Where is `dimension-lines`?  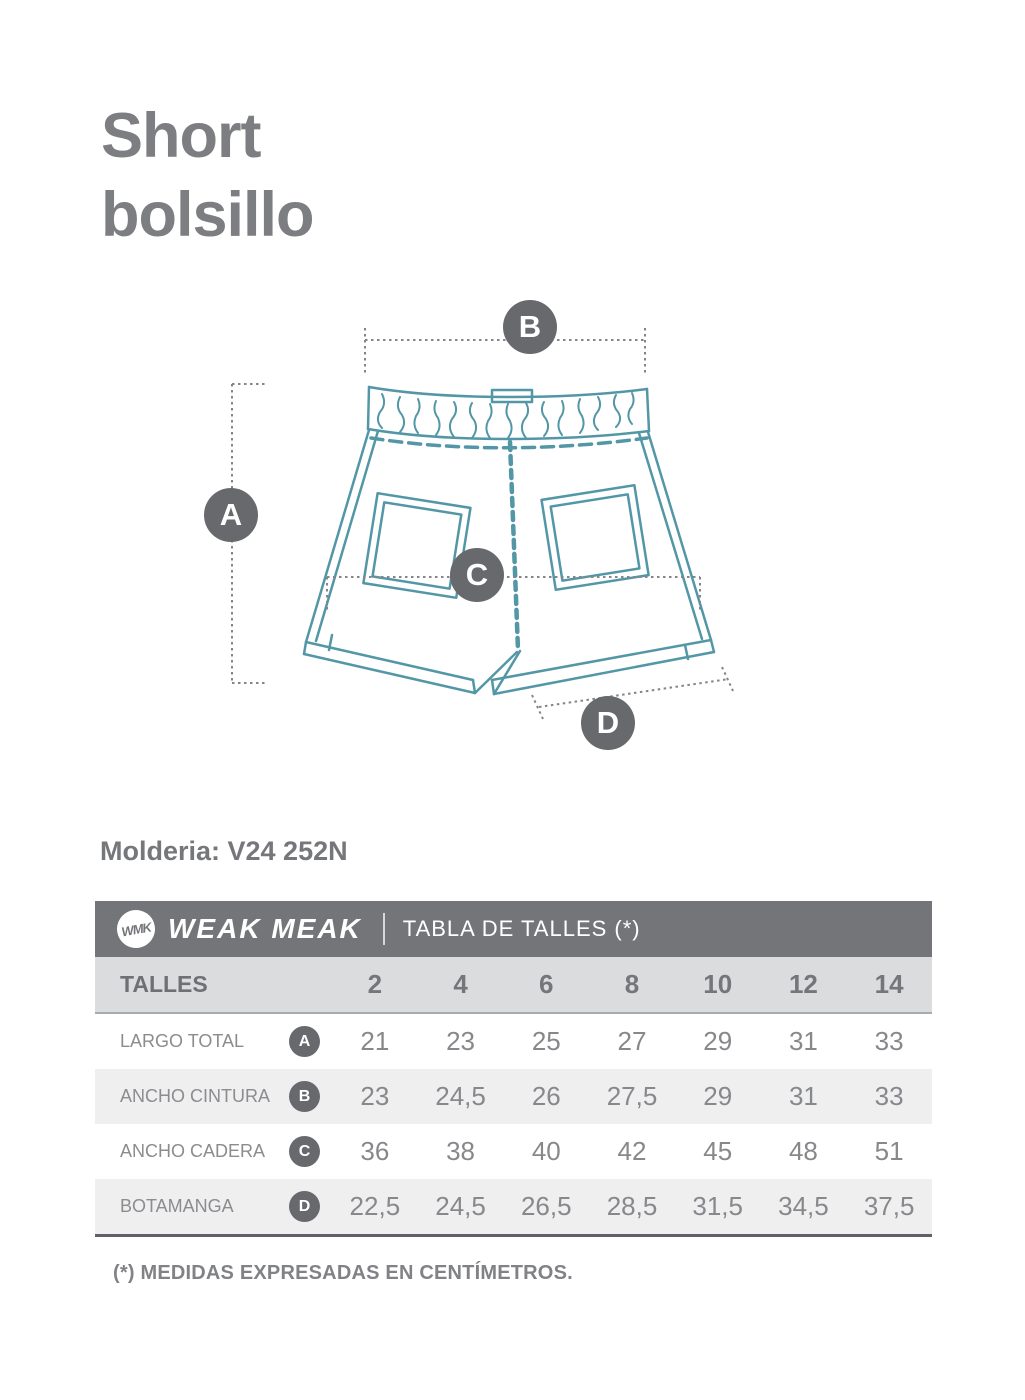 dimension-lines is located at coordinates (482, 524).